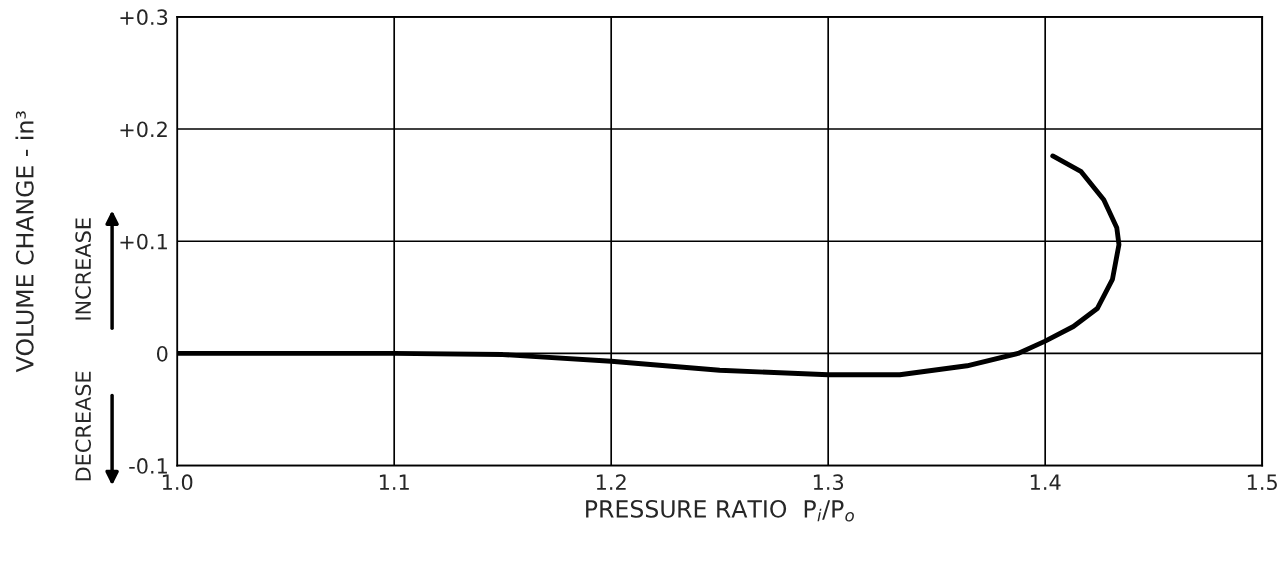 The image size is (1284, 561). What do you see at coordinates (1045, 482) in the screenshot?
I see `x-tick-label: 1.4` at bounding box center [1045, 482].